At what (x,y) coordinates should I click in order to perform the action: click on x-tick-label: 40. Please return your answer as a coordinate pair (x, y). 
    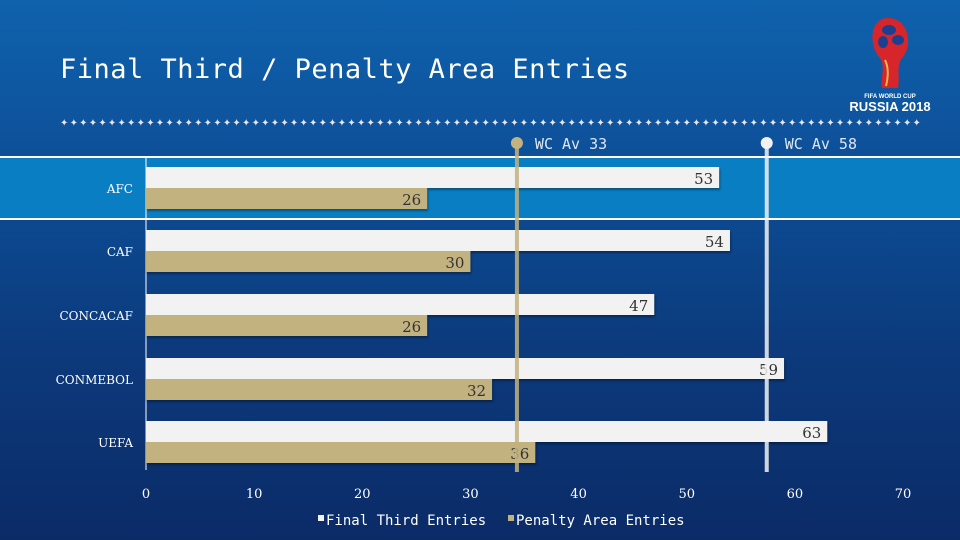
    Looking at the image, I should click on (578, 494).